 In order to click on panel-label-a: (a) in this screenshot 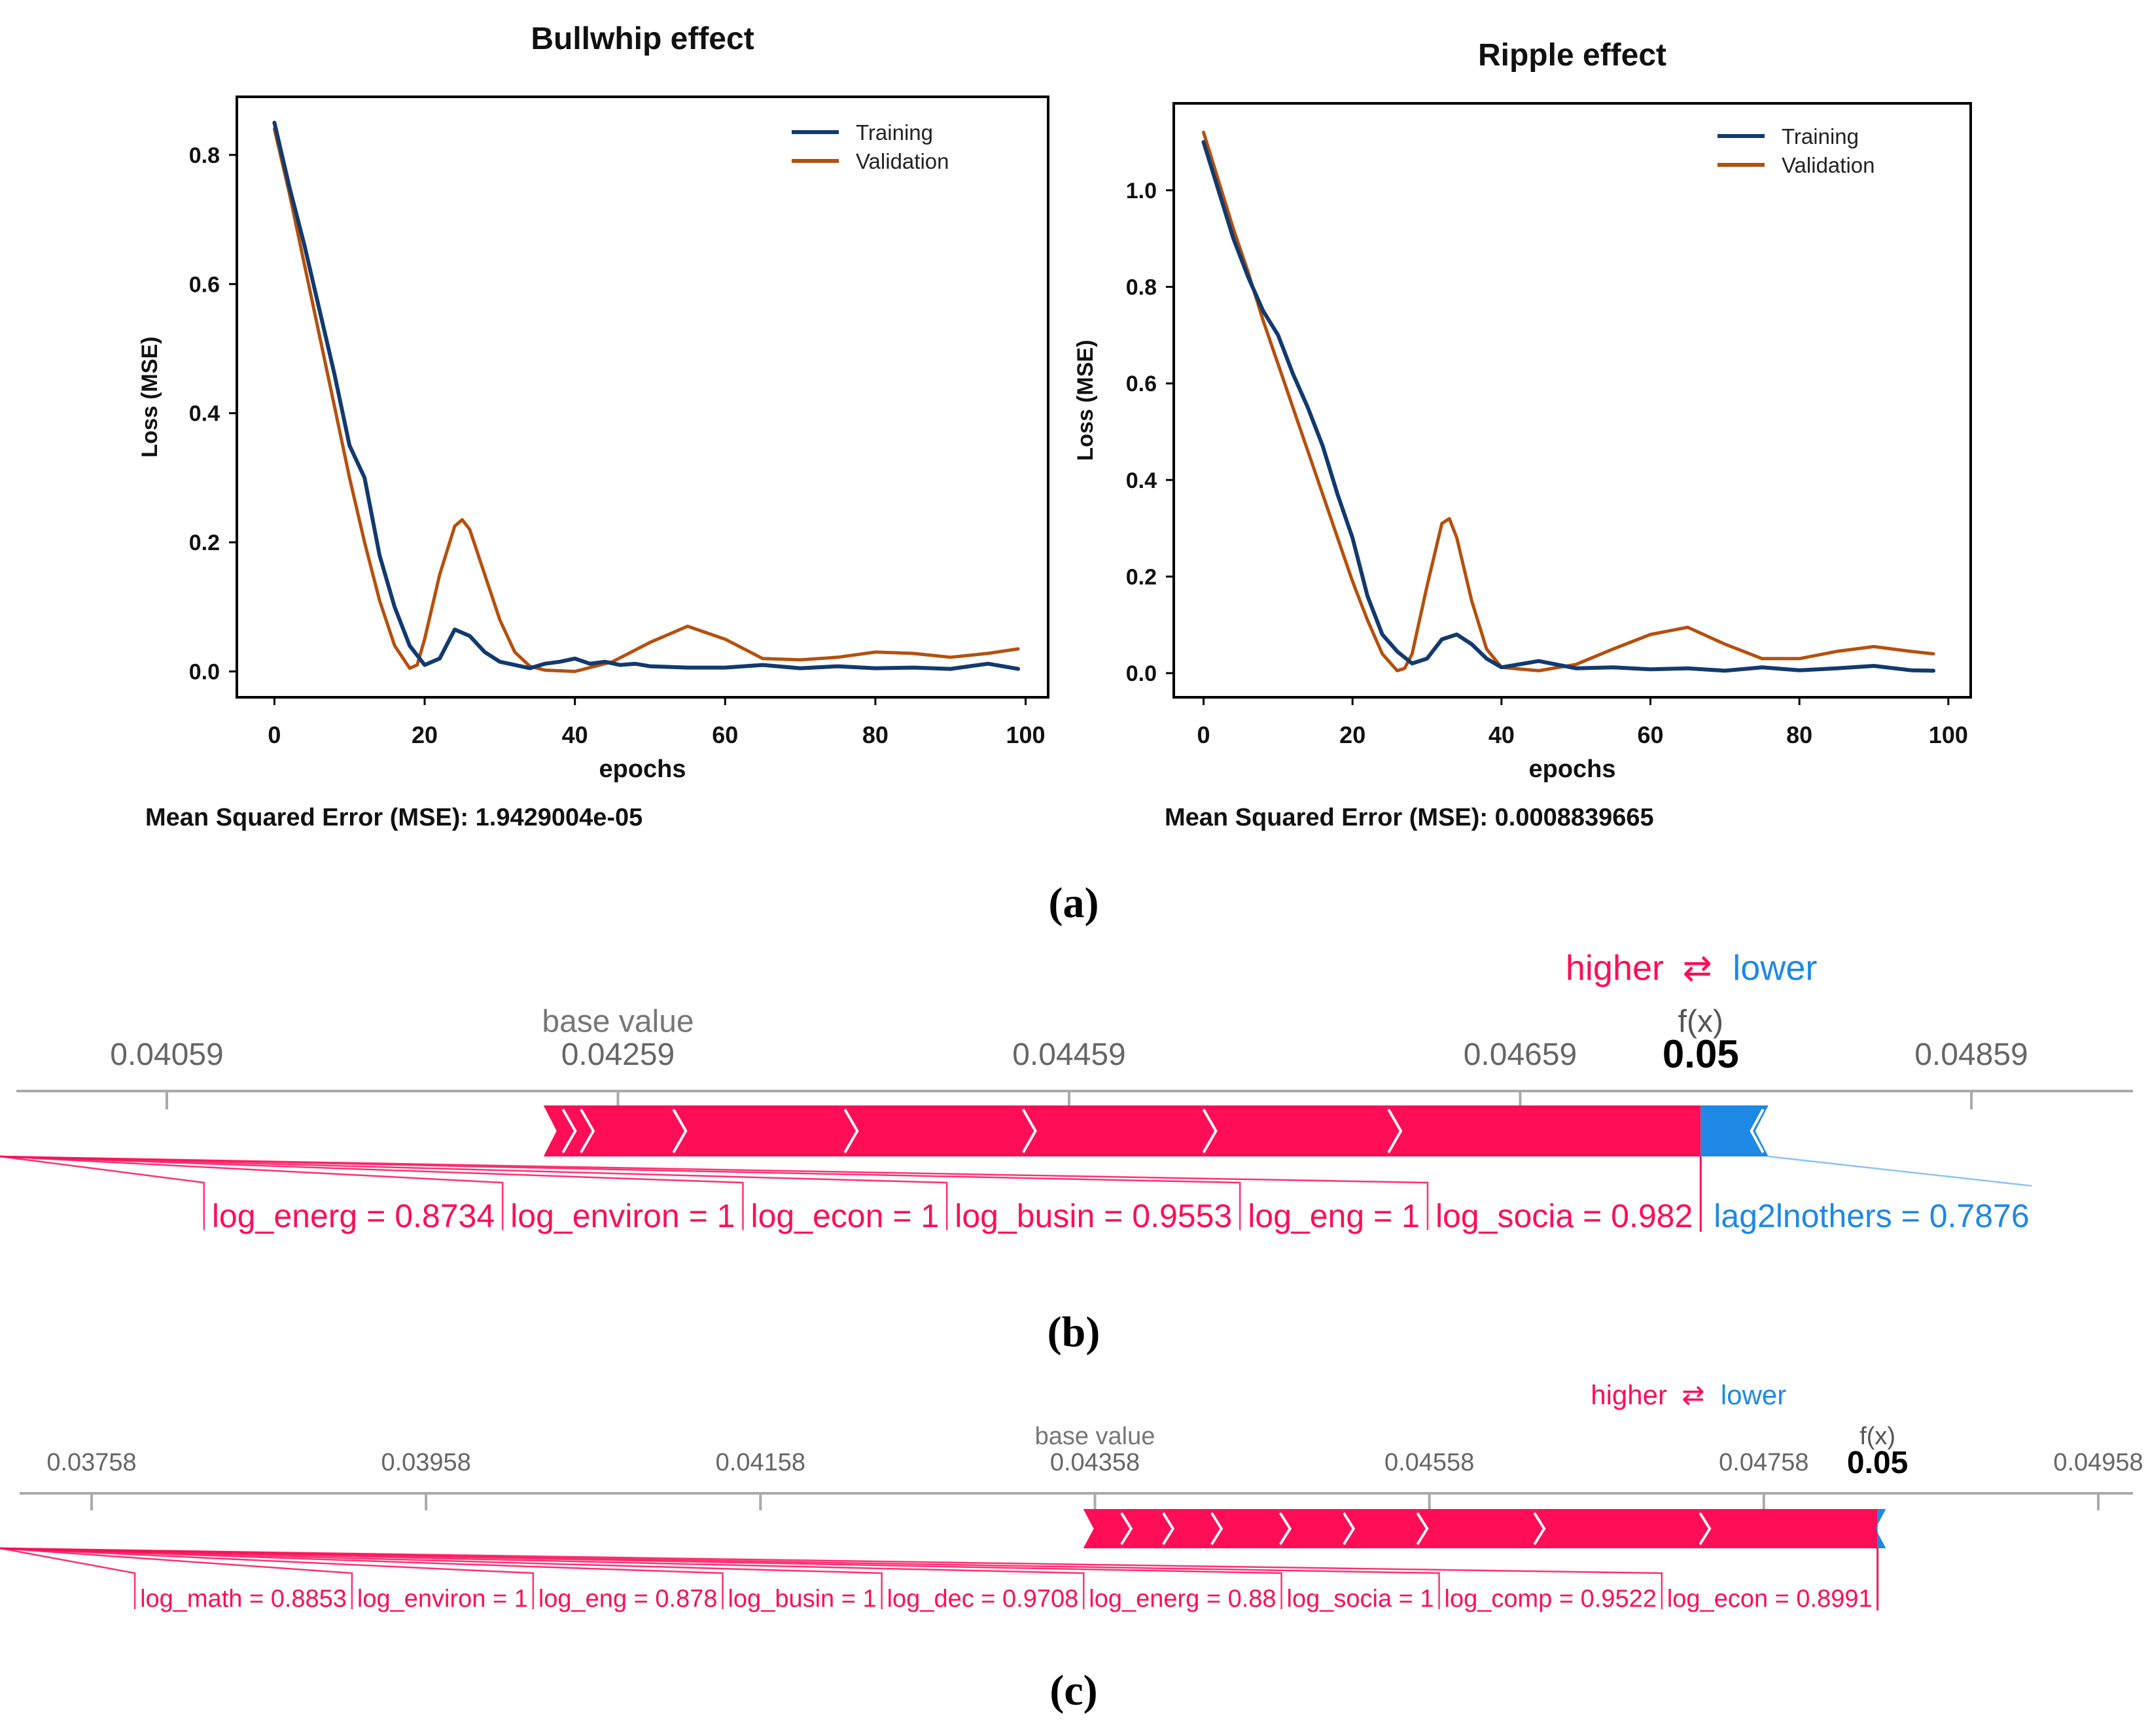, I will do `click(1074, 903)`.